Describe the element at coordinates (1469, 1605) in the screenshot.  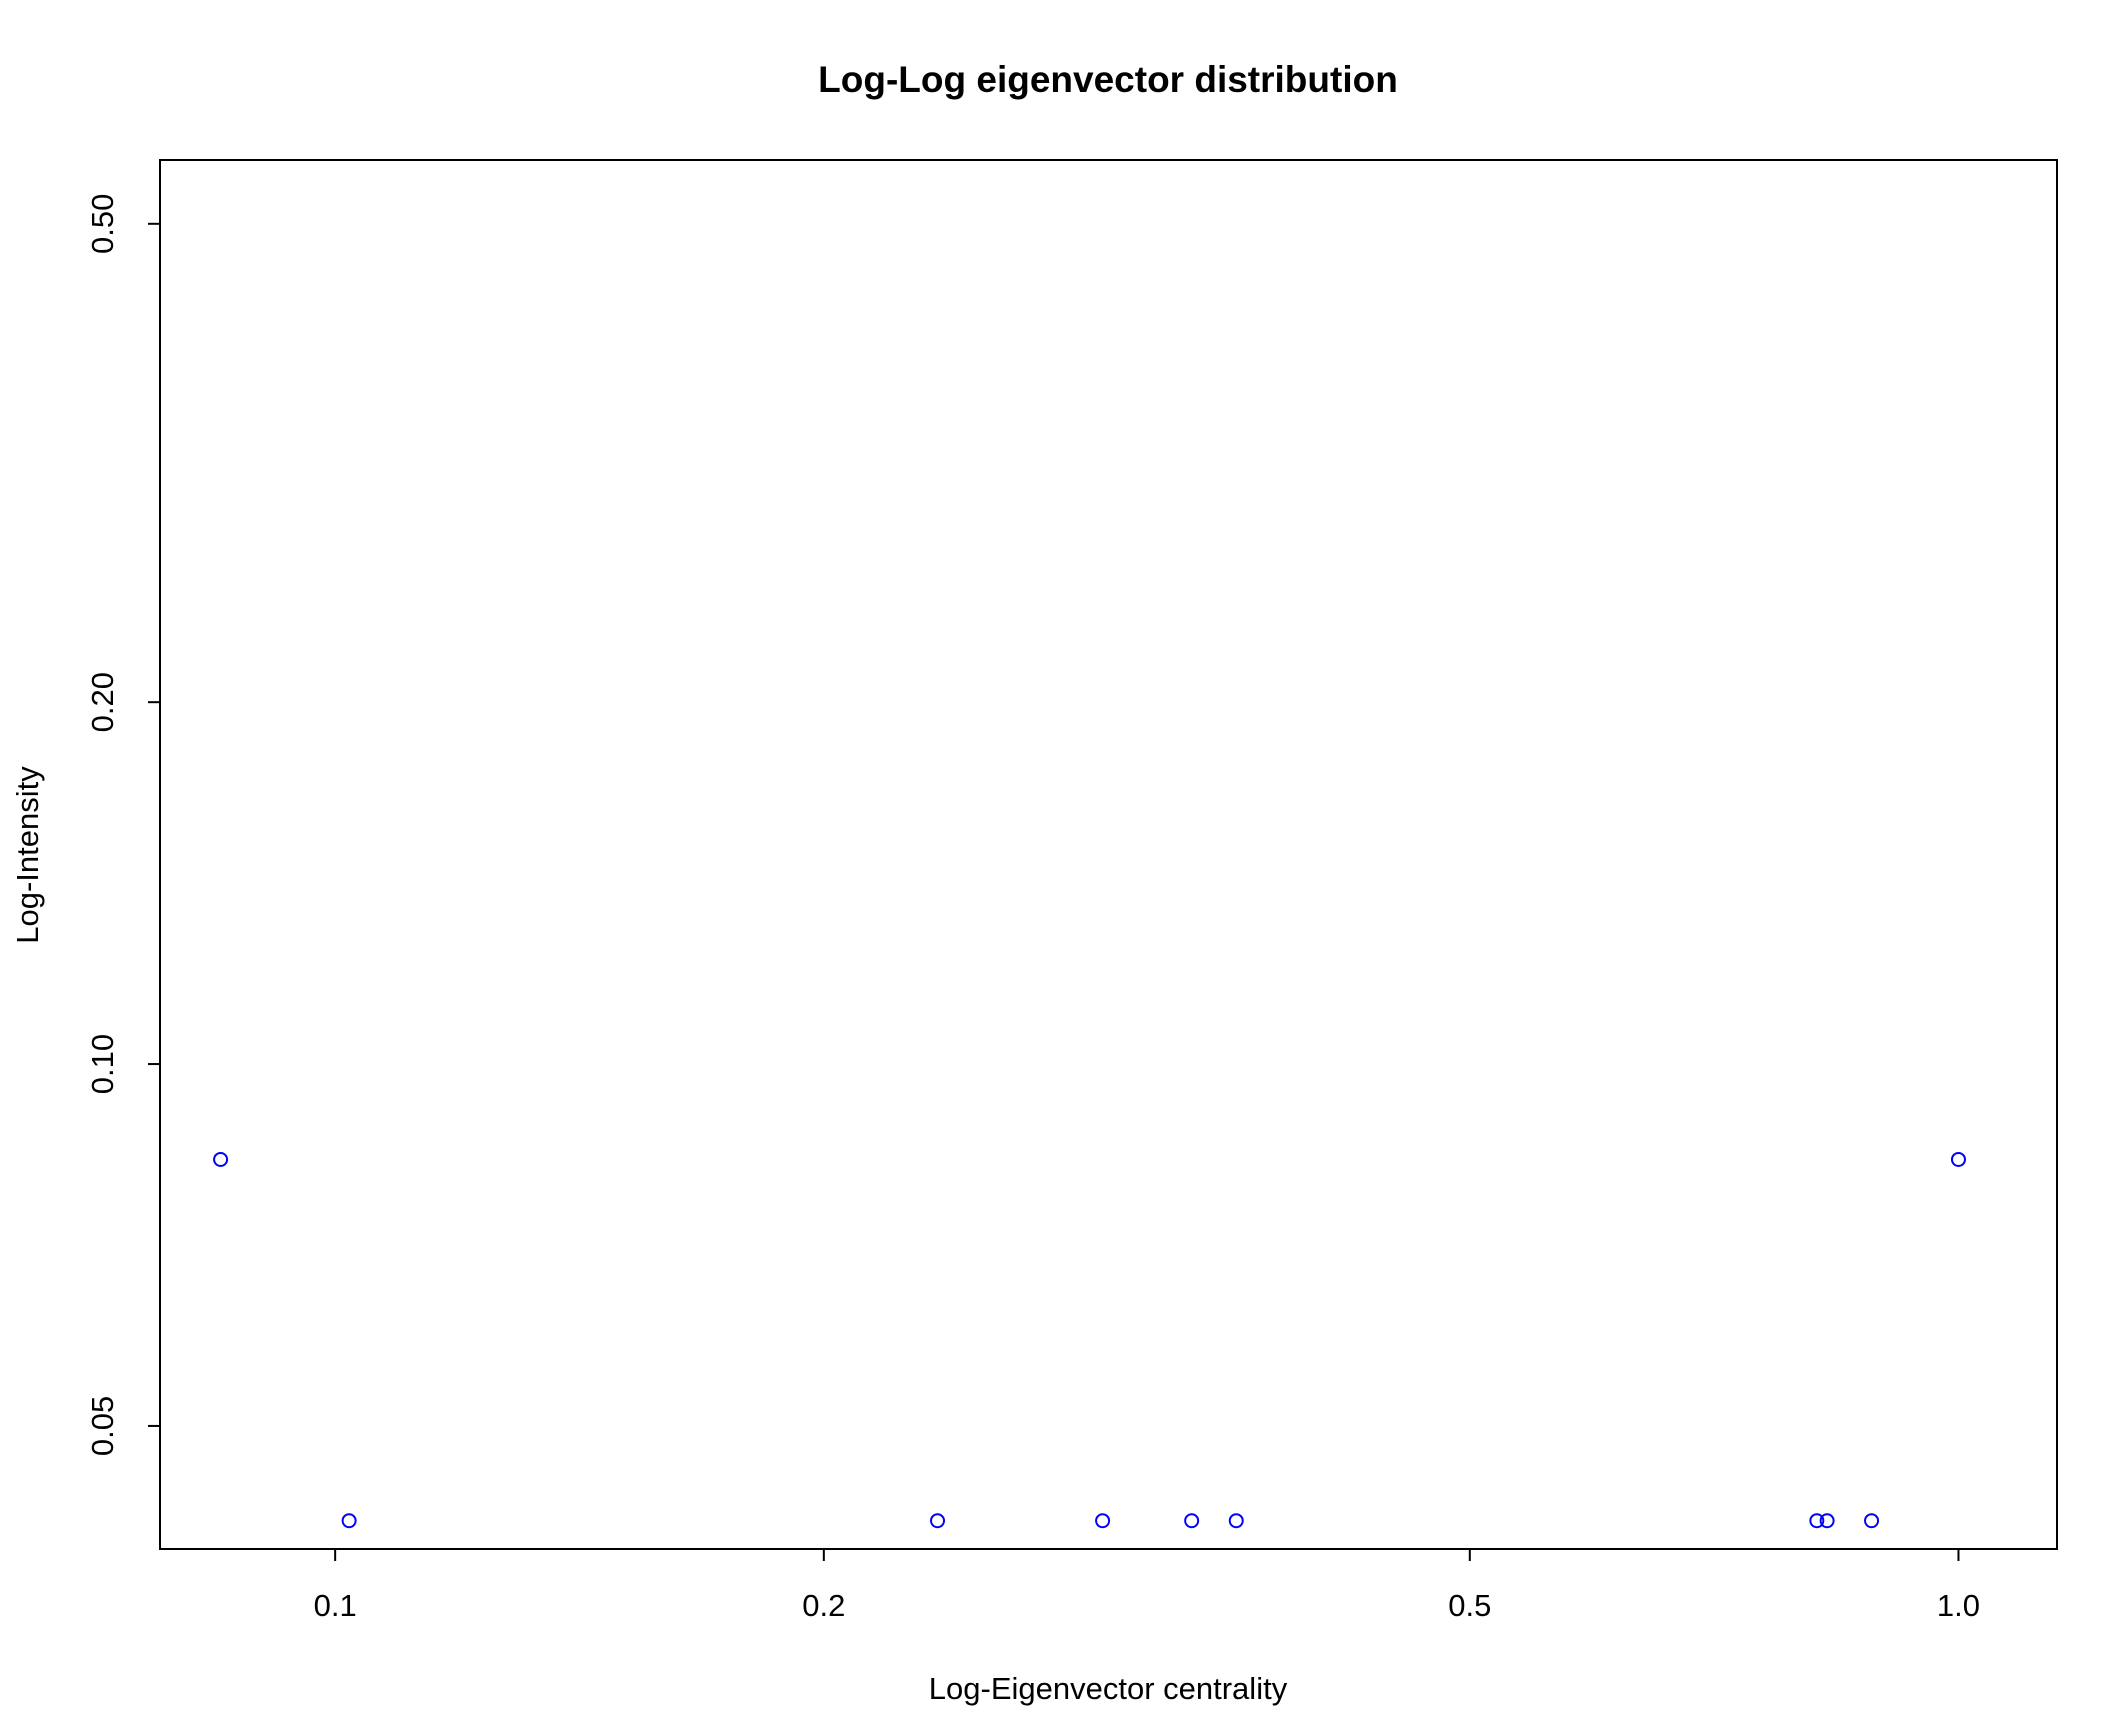
I see `x-tick-label: 0.5` at that location.